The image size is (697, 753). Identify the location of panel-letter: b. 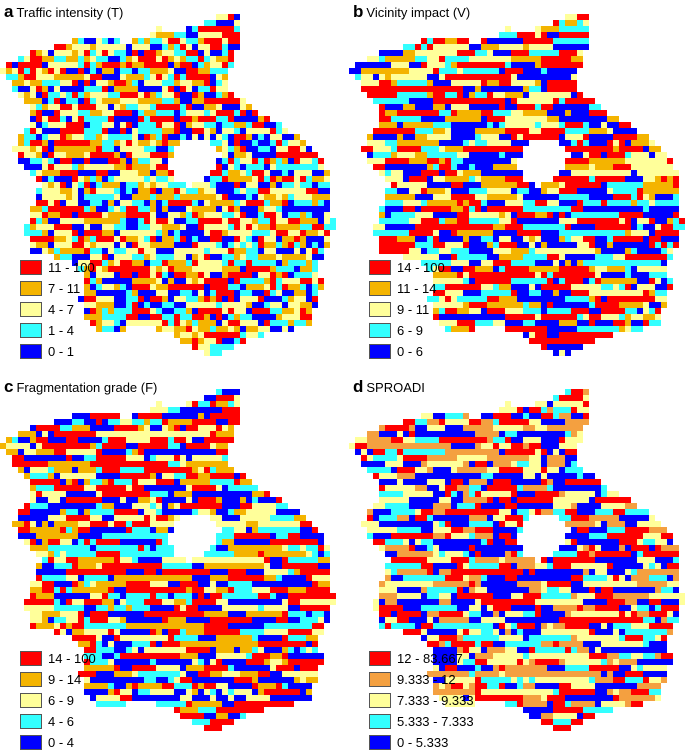
(358, 11).